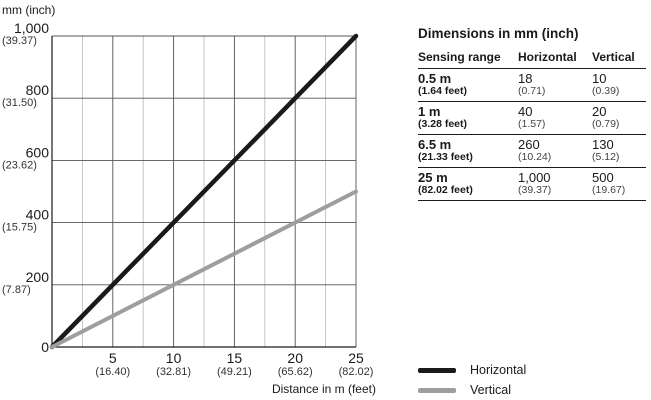 The height and width of the screenshot is (400, 651). I want to click on cell-range-sub: (3.28 feet), so click(443, 124).